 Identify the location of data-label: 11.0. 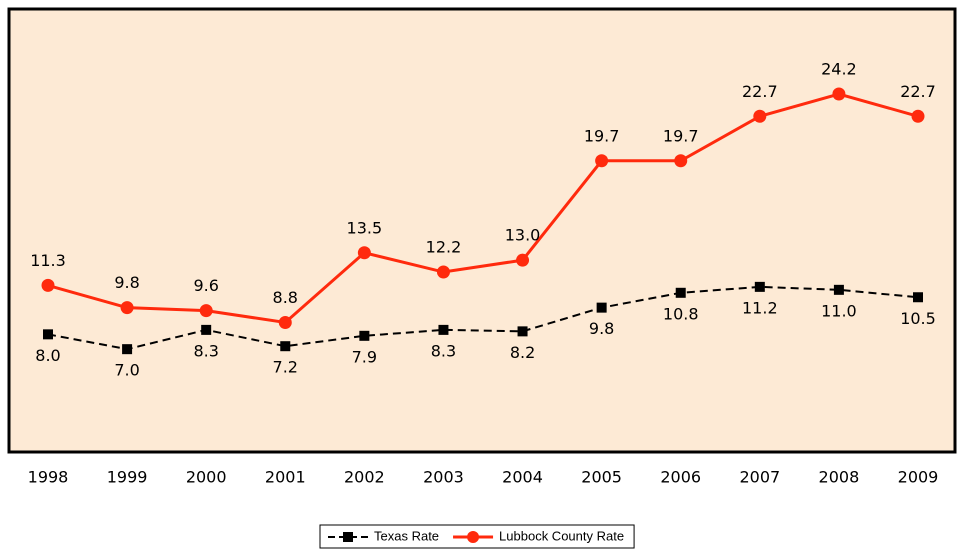
(839, 310).